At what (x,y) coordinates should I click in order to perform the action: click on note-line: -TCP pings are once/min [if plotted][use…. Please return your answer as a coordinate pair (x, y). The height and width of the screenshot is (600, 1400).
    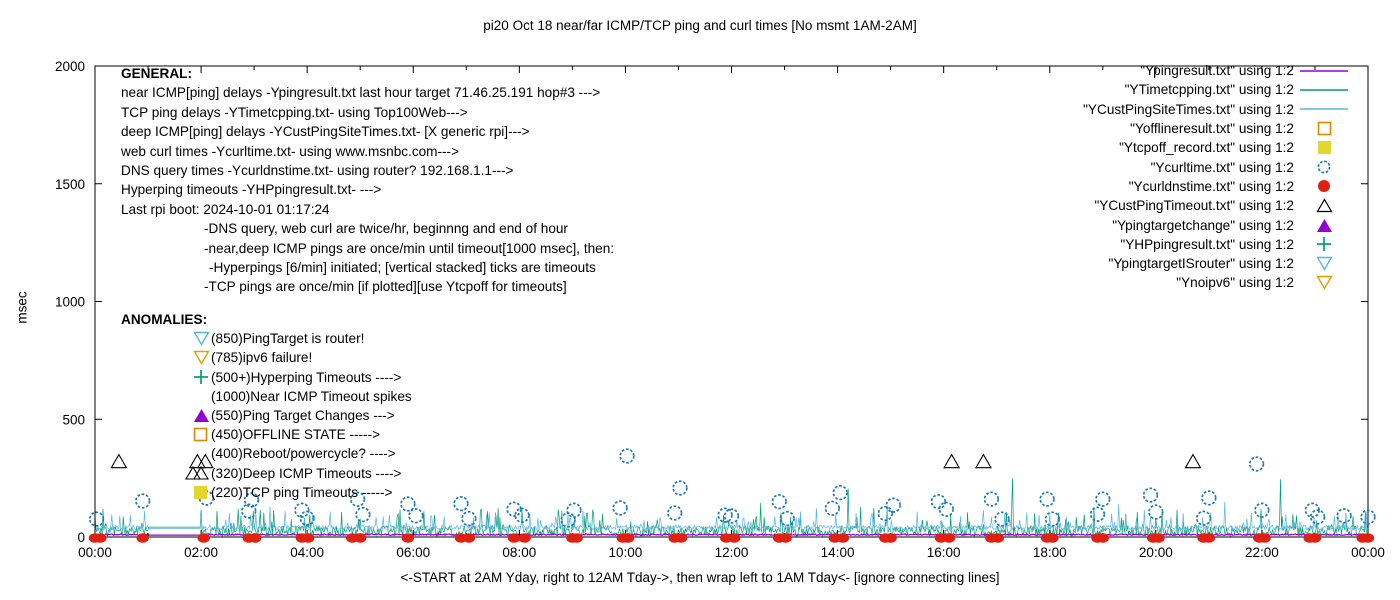
    Looking at the image, I should click on (385, 287).